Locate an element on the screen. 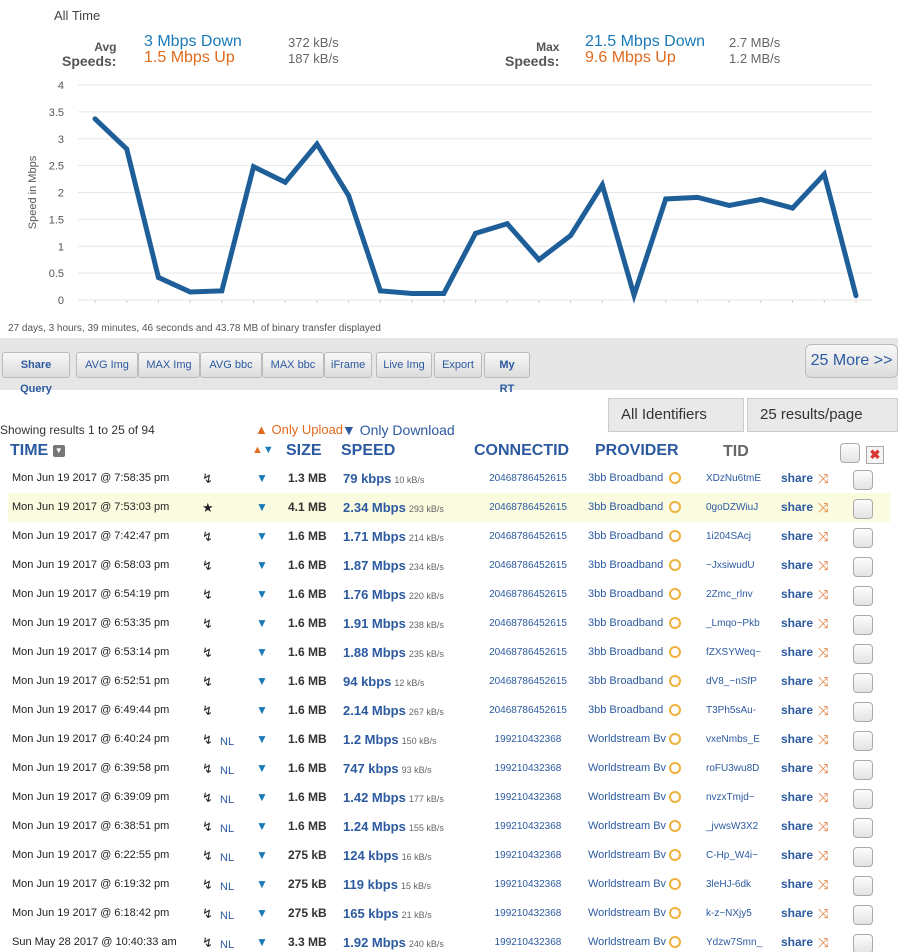  avg-bbc-button: AVG bbc is located at coordinates (231, 365).